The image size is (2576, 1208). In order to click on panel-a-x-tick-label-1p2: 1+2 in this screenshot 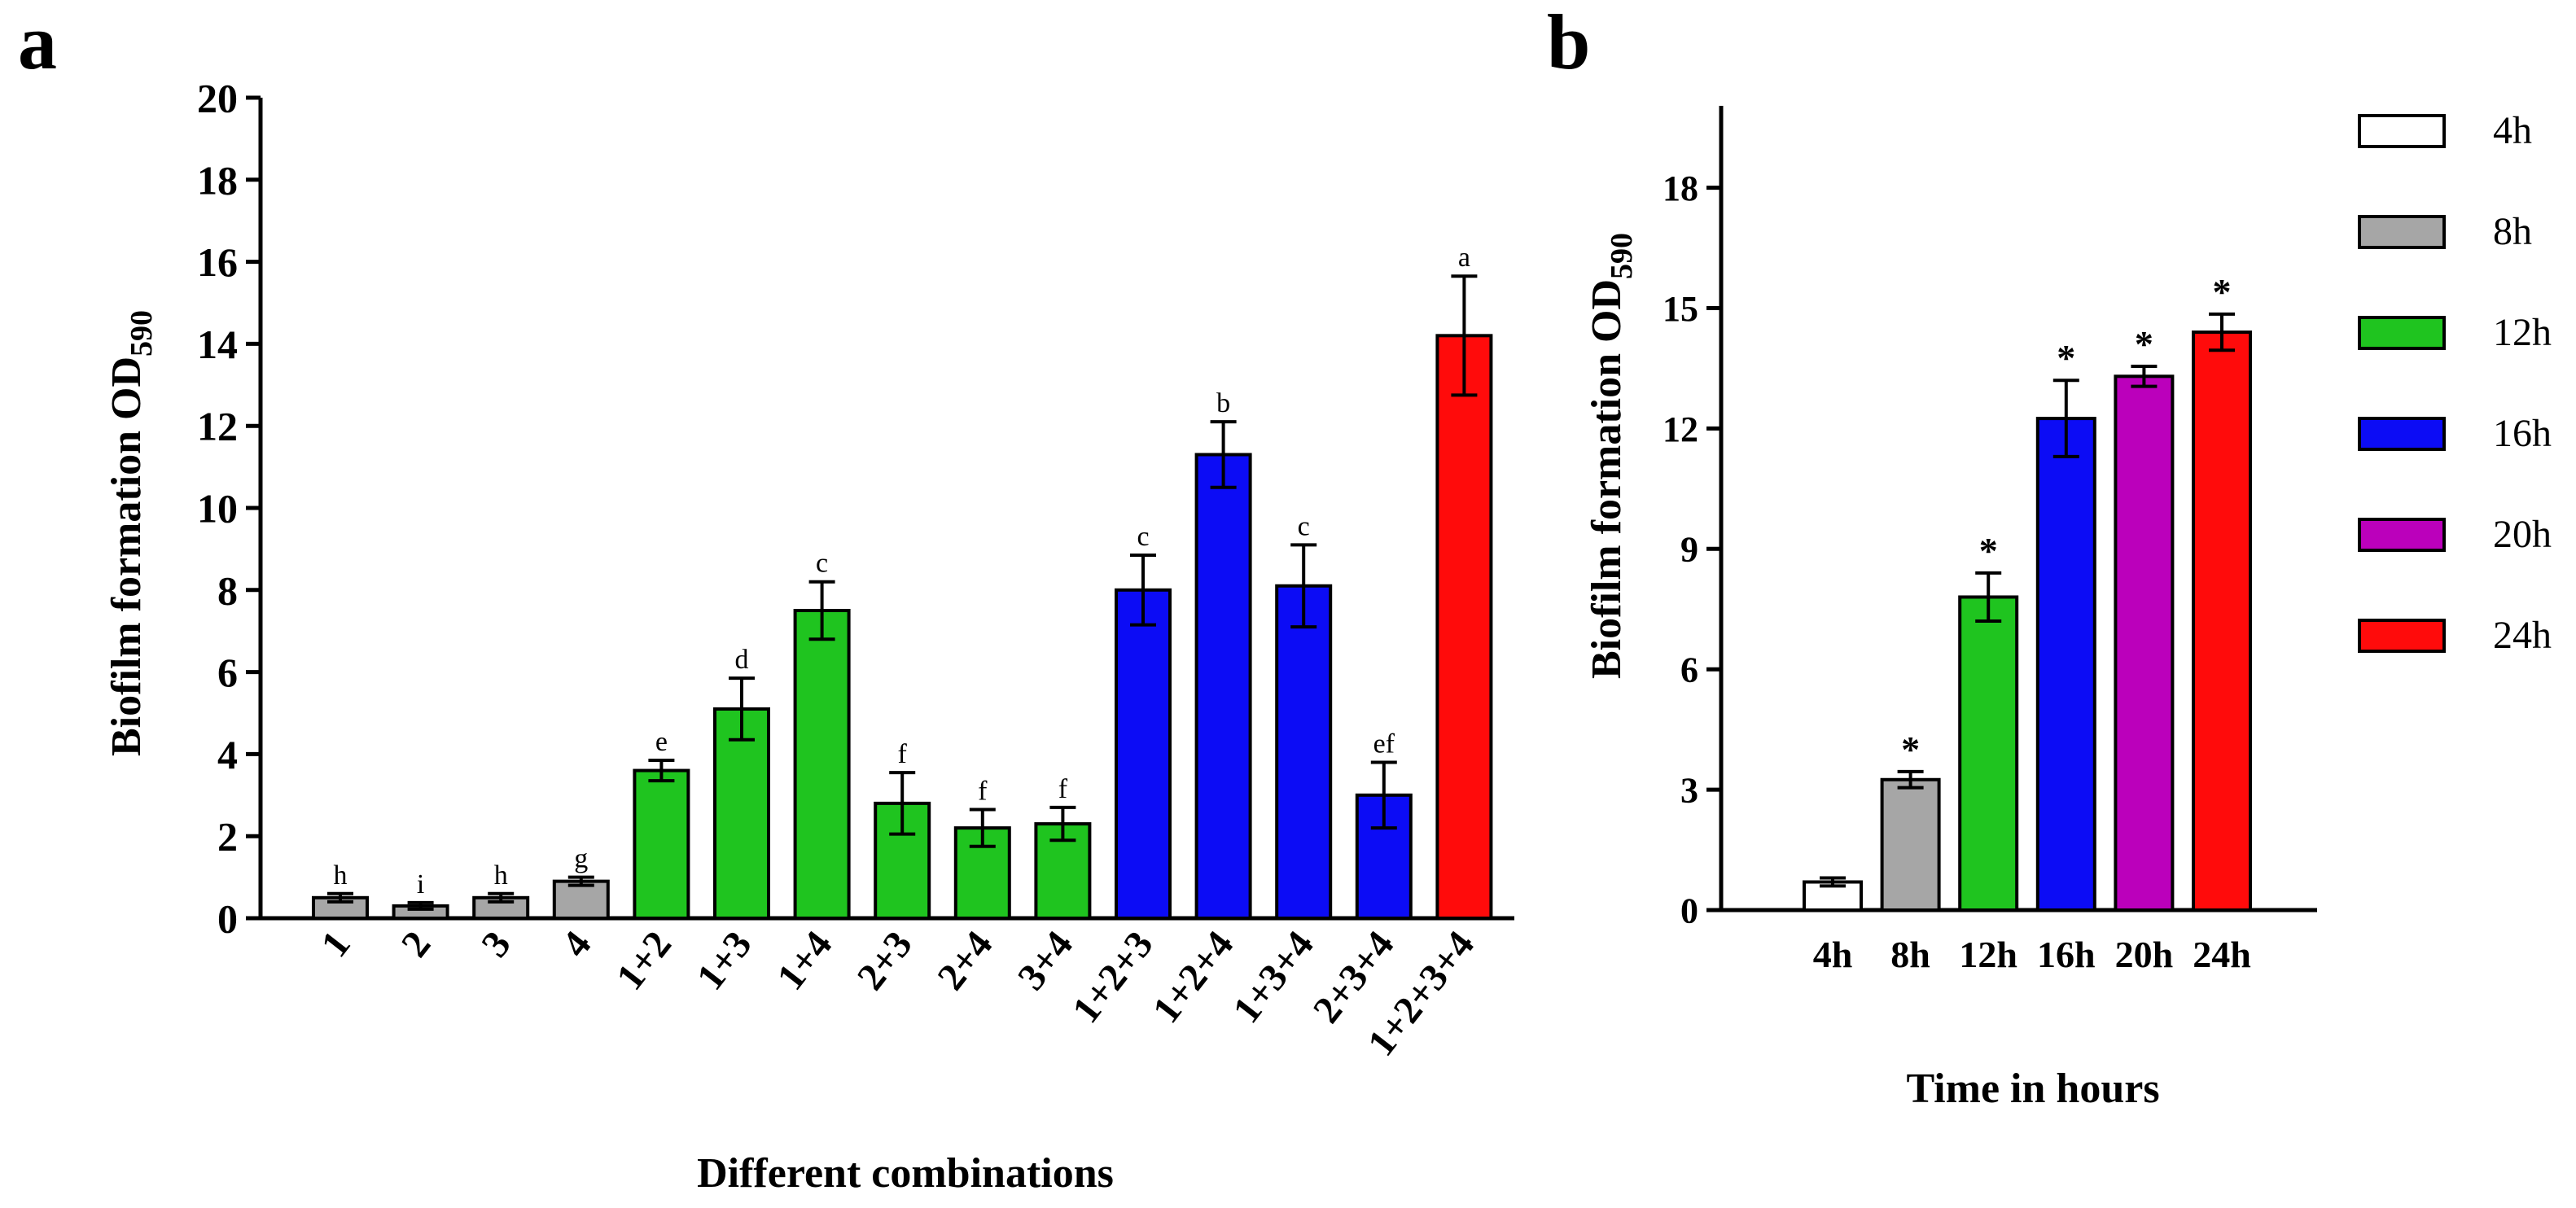, I will do `click(644, 960)`.